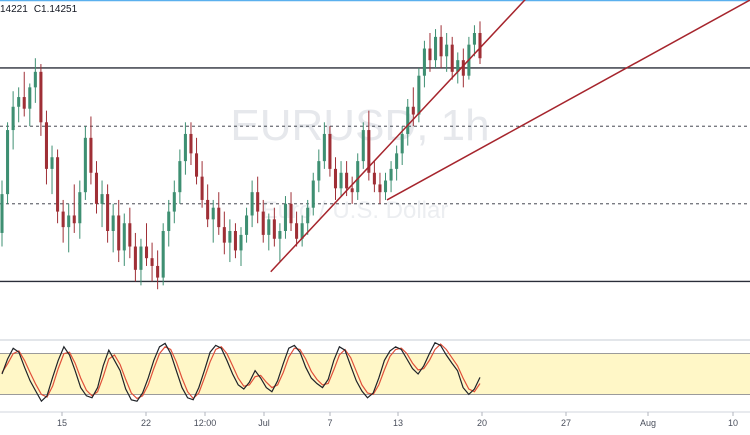 The height and width of the screenshot is (435, 750). Describe the element at coordinates (329, 423) in the screenshot. I see `x-tick-label: 7` at that location.